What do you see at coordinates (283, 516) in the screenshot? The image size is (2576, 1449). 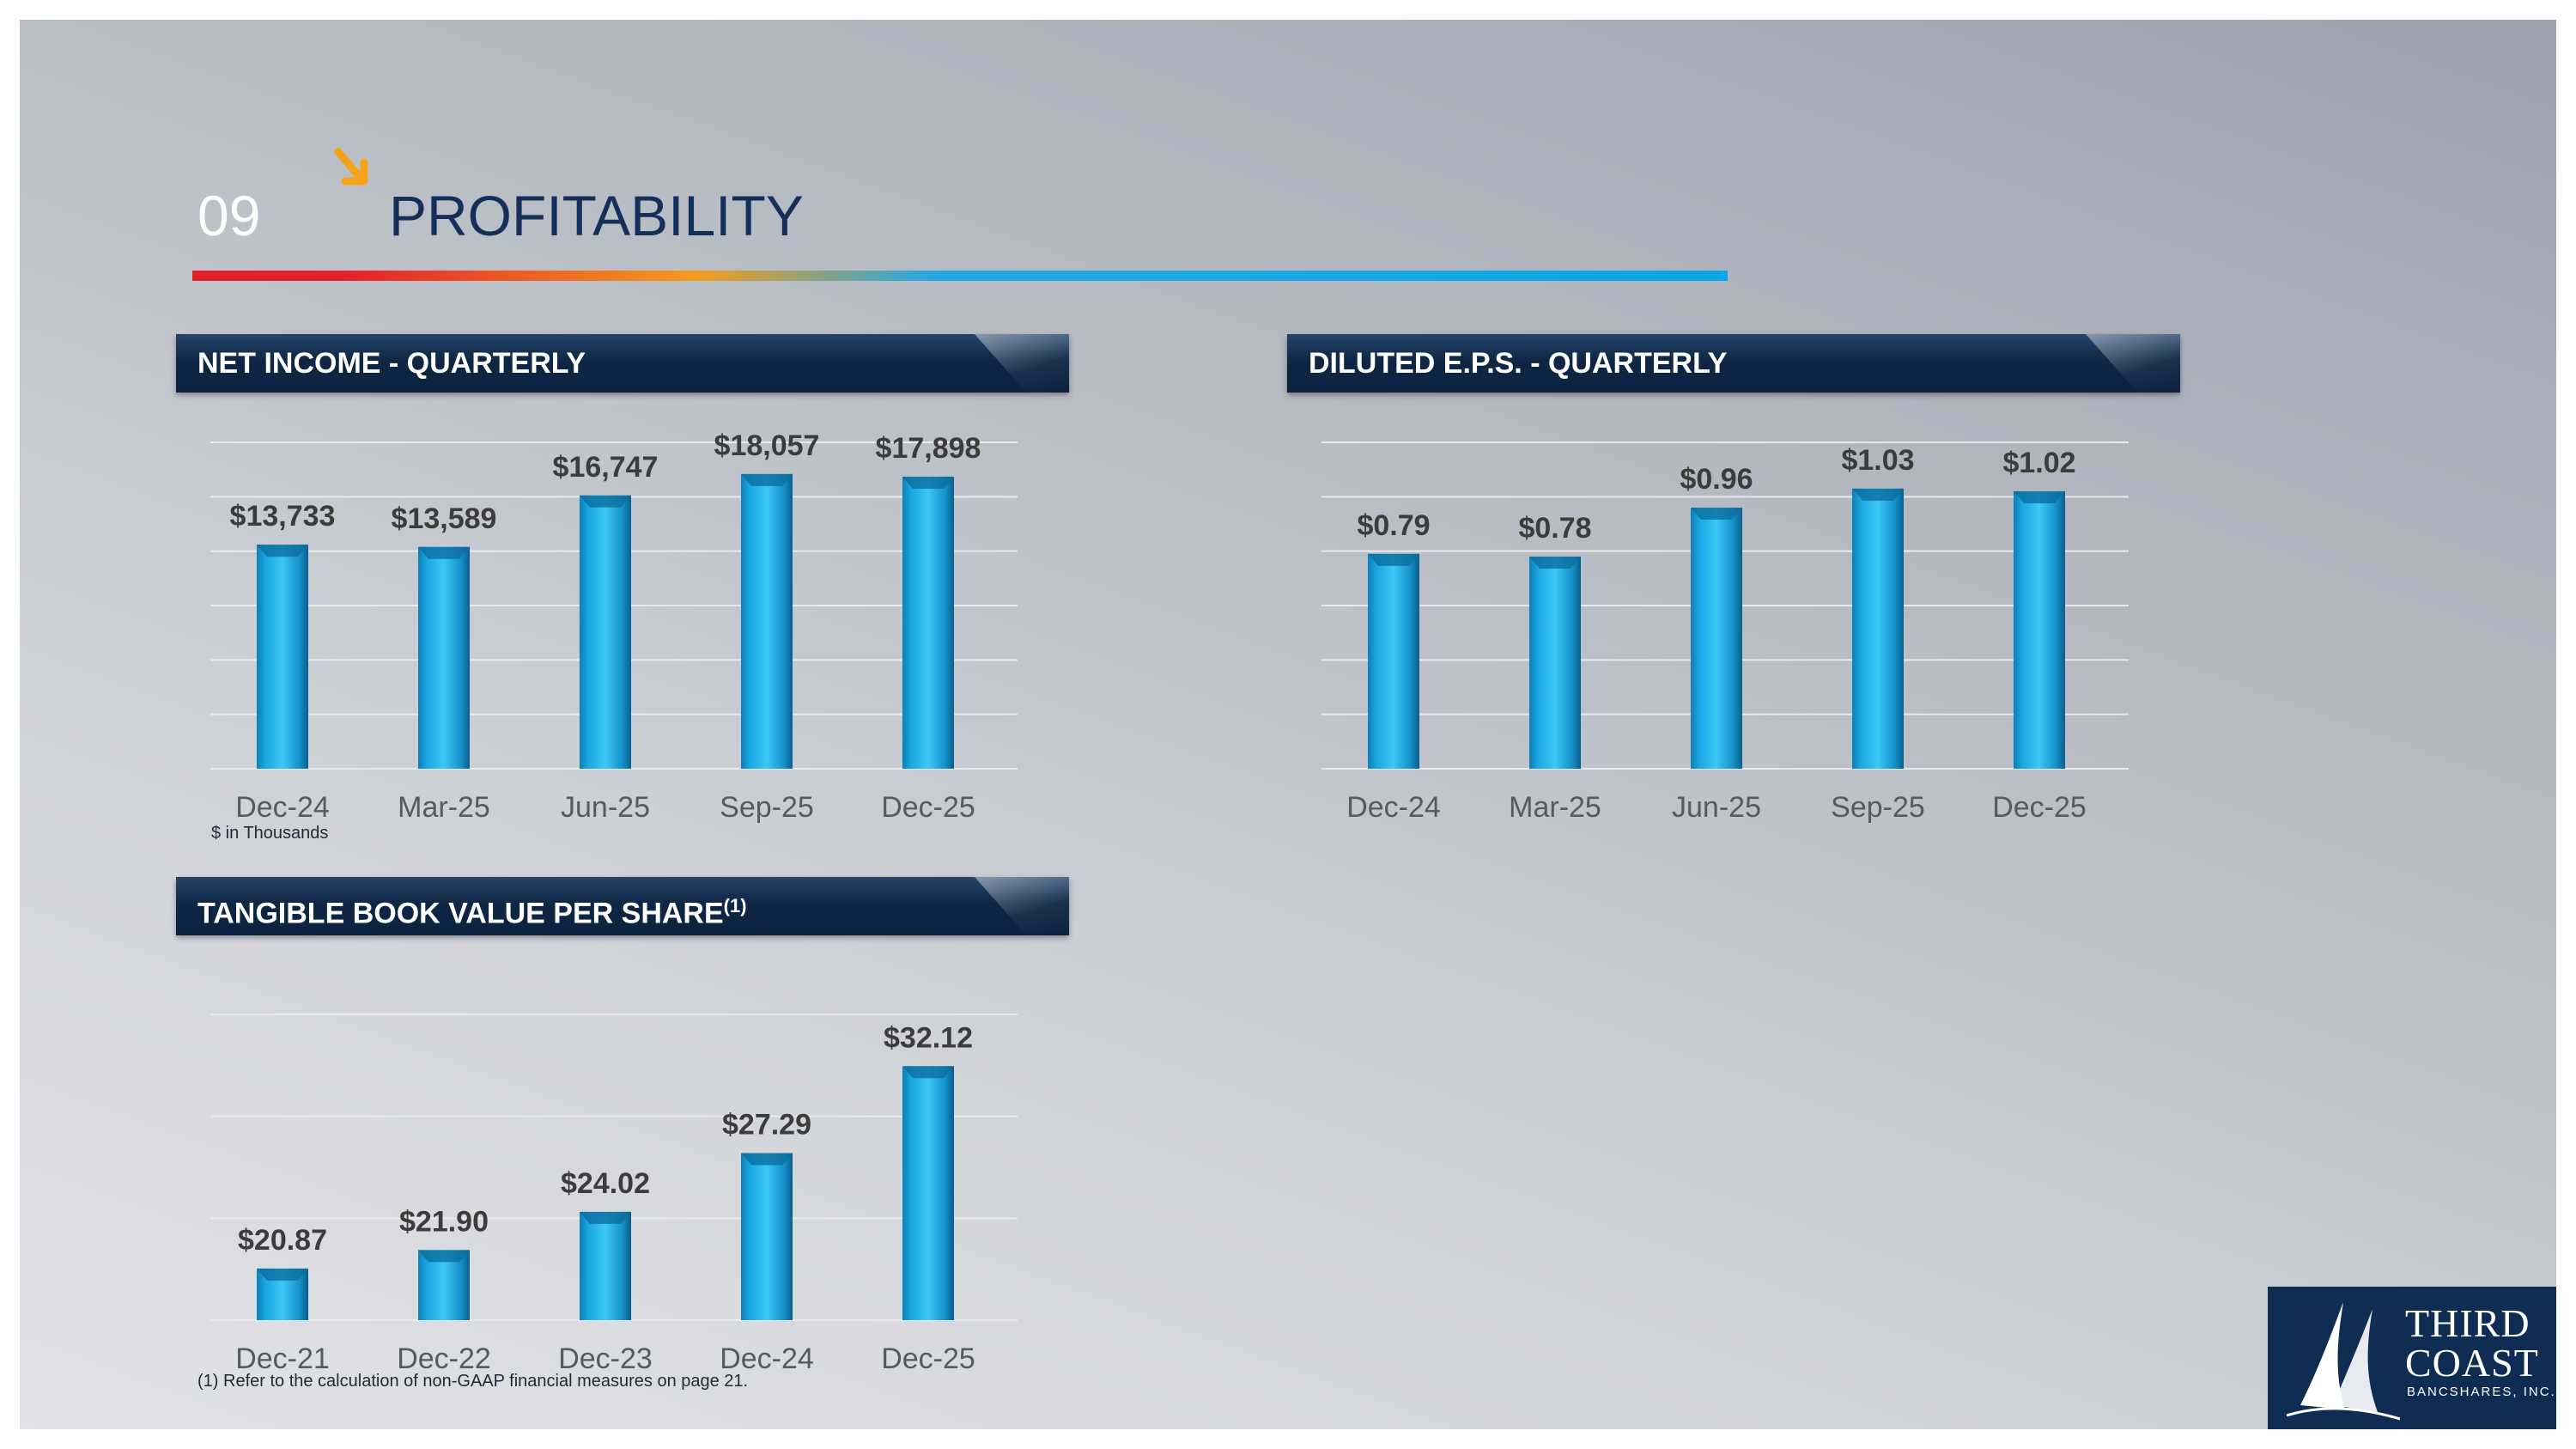 I see `data-label: $13,733` at bounding box center [283, 516].